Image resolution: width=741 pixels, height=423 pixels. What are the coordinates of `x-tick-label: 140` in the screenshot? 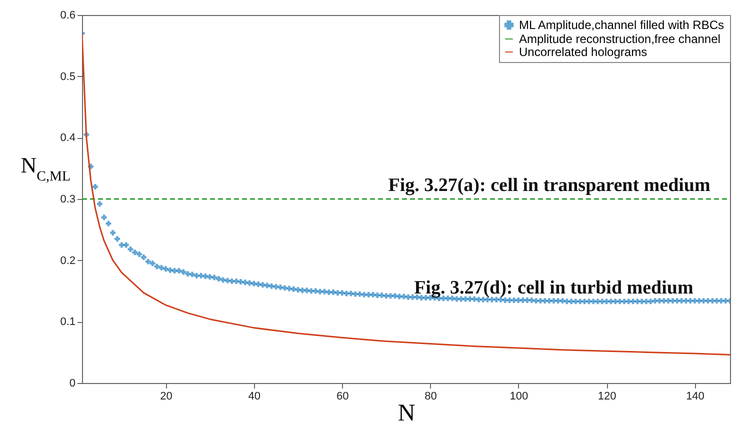 It's located at (695, 396).